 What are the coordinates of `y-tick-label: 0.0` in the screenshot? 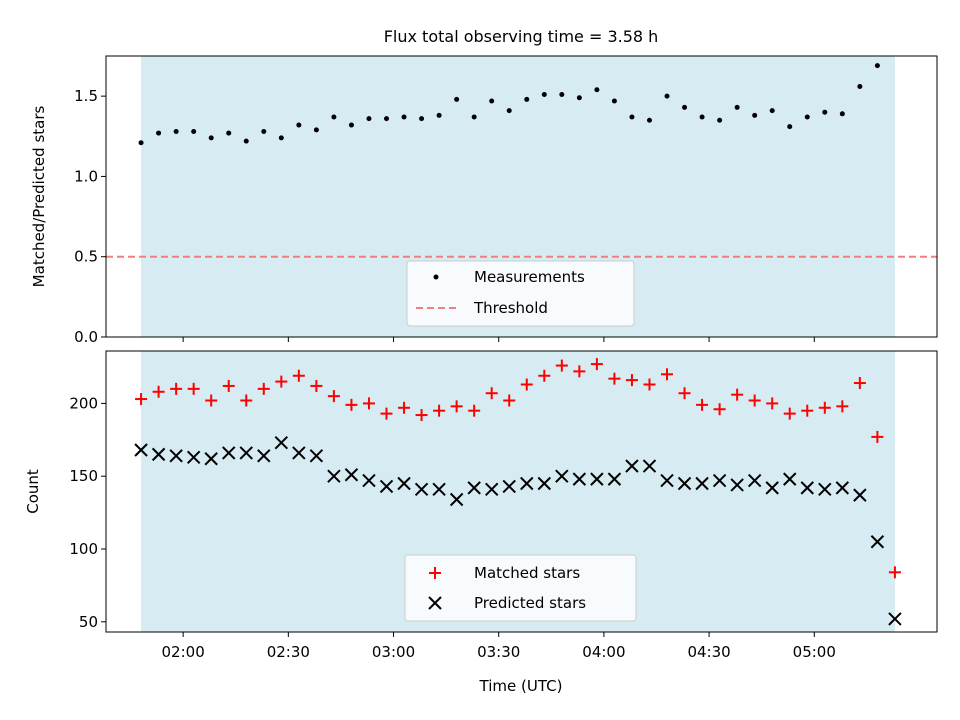 It's located at (86, 337).